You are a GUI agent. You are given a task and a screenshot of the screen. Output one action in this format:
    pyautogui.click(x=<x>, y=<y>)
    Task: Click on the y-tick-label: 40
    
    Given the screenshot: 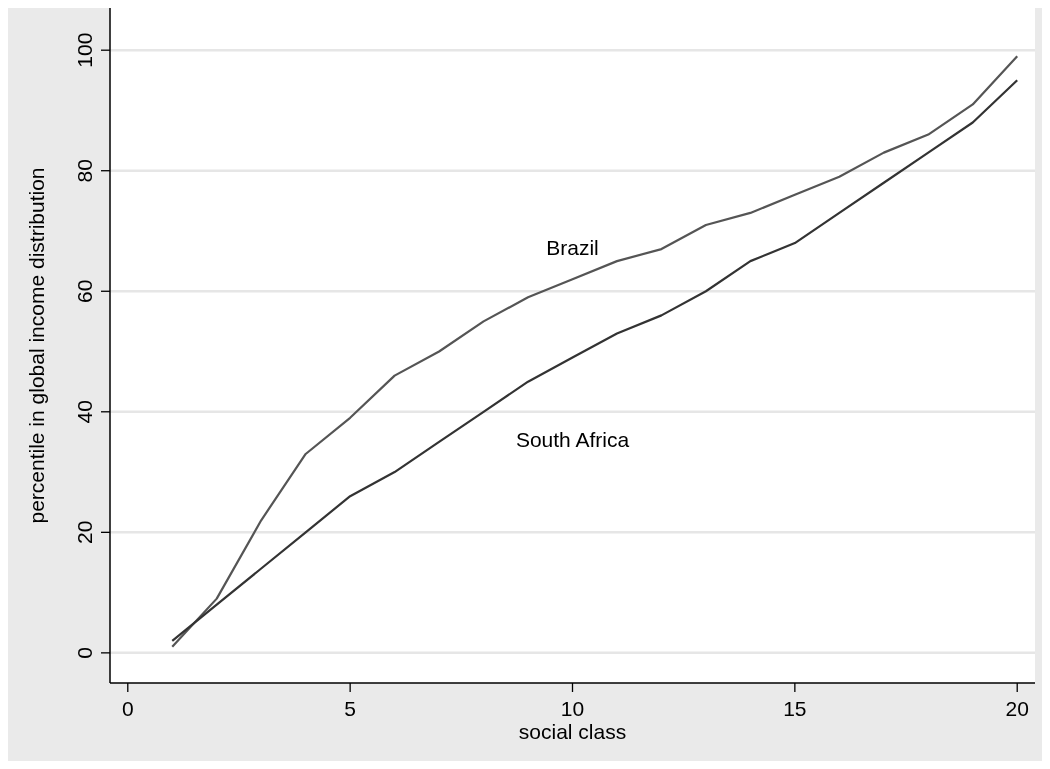 What is the action you would take?
    pyautogui.click(x=84, y=412)
    